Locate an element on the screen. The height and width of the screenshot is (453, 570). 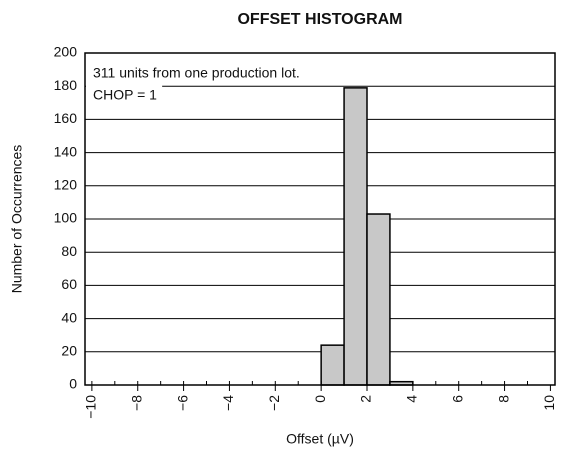
x-tick-label: 4 is located at coordinates (412, 399).